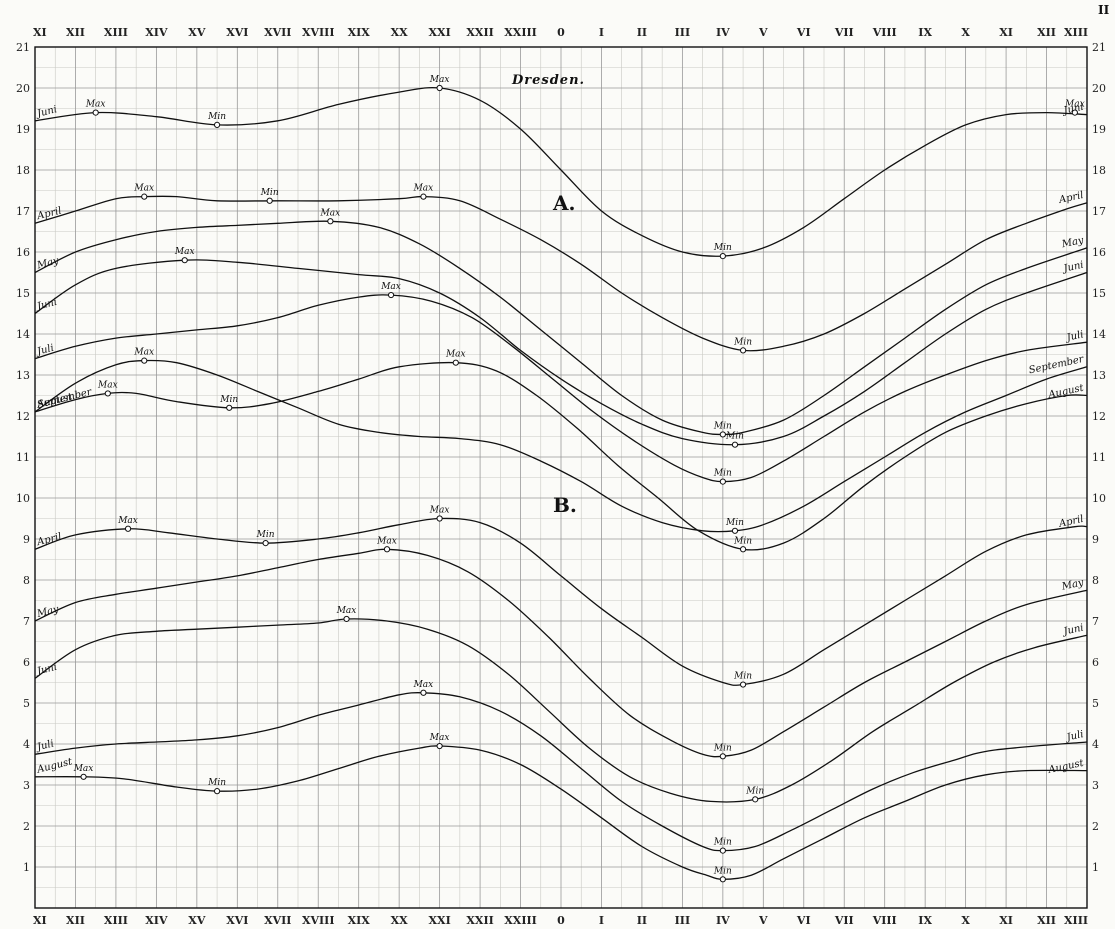  I want to click on x-tick-label-top: XXIII, so click(520, 32).